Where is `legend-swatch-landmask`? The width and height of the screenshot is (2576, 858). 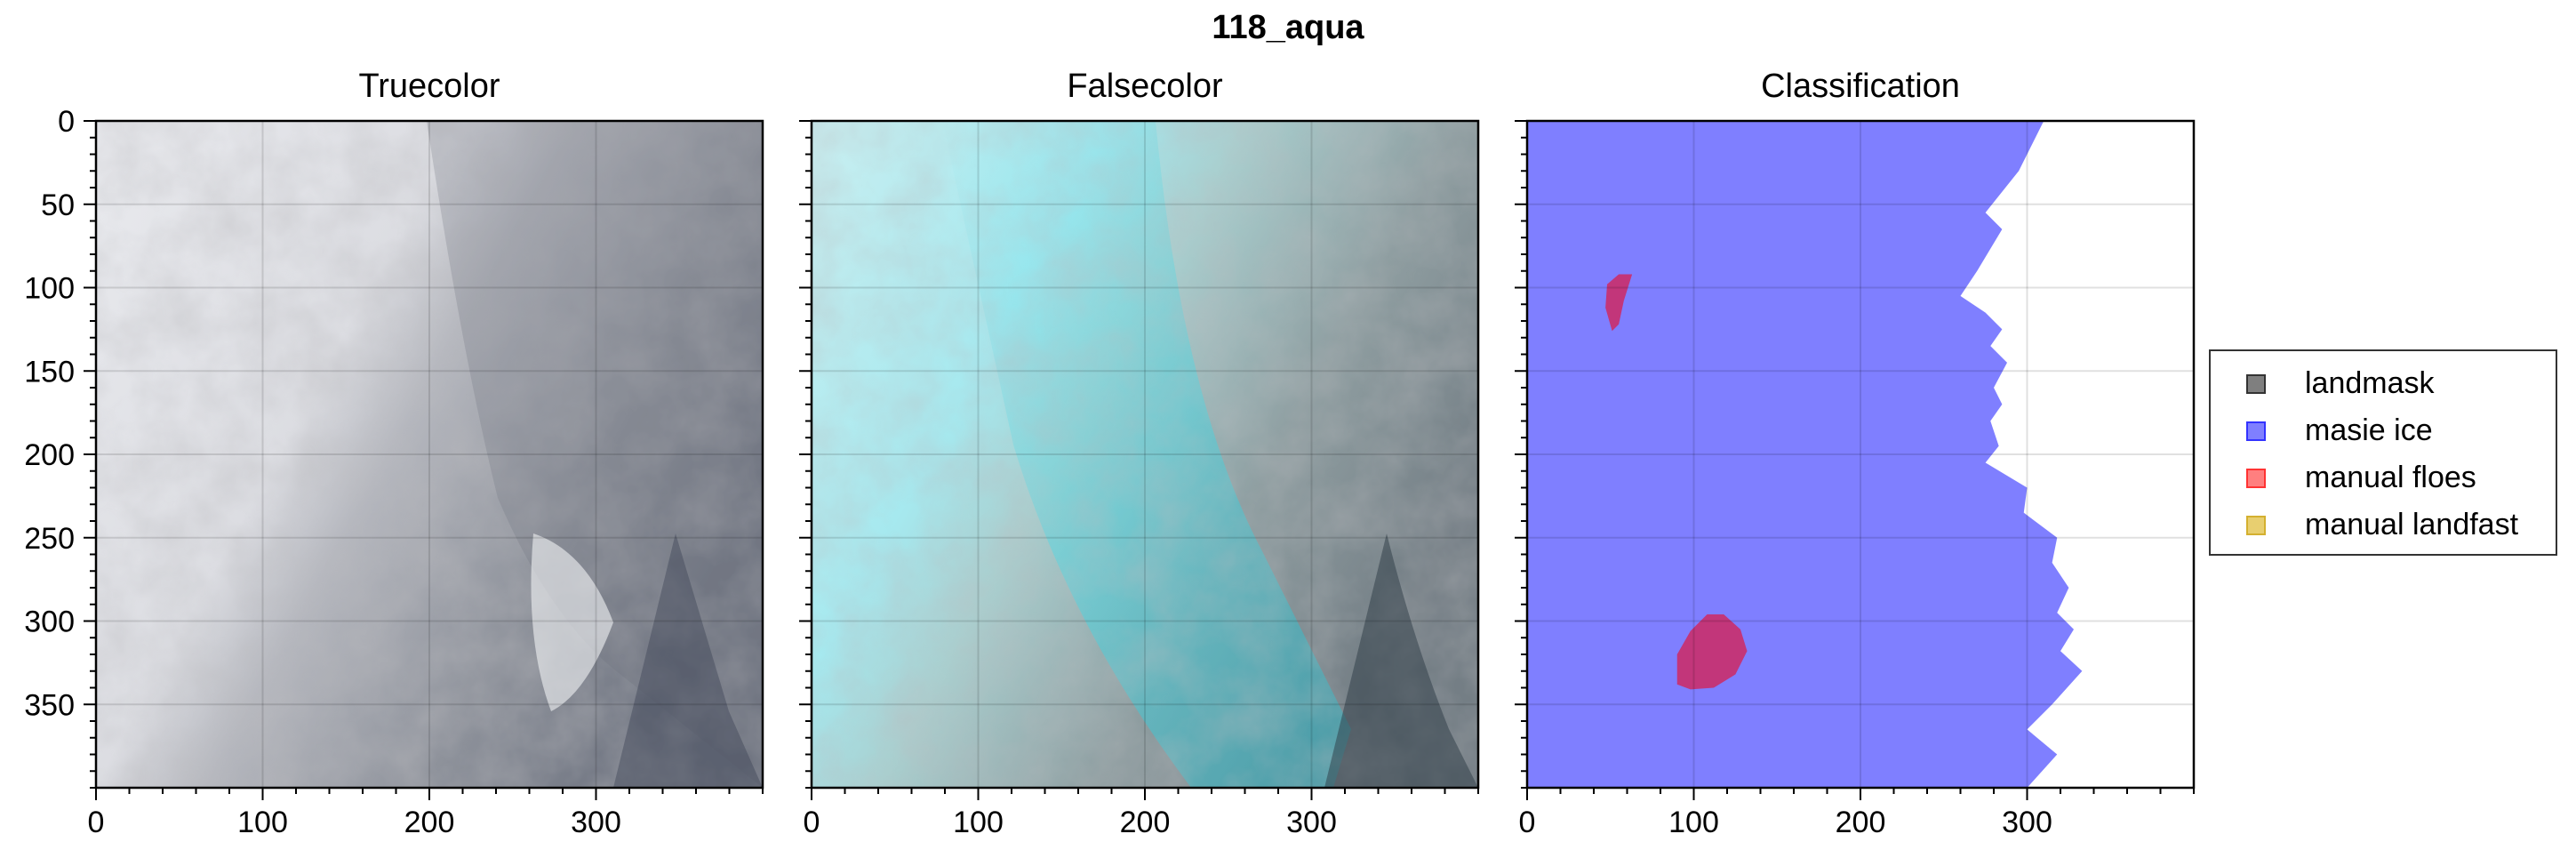 legend-swatch-landmask is located at coordinates (2256, 384).